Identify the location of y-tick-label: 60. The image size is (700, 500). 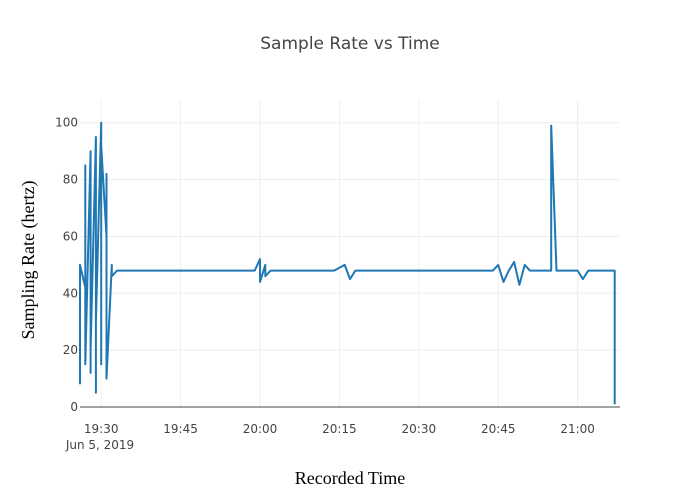
(70, 236).